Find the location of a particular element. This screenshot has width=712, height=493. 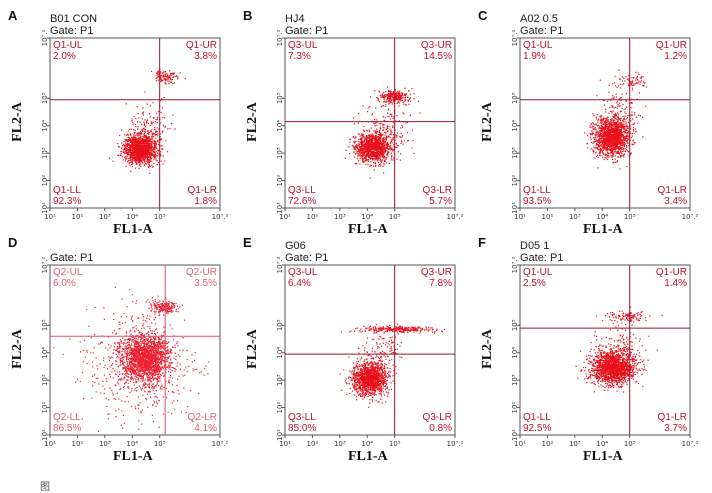

y-tick-label: 10⁴ is located at coordinates (45, 126).